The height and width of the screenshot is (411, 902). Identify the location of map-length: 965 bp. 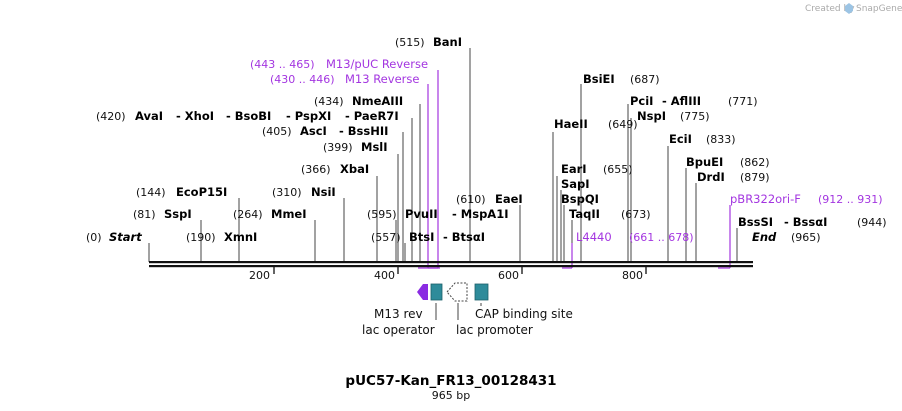
(451, 395).